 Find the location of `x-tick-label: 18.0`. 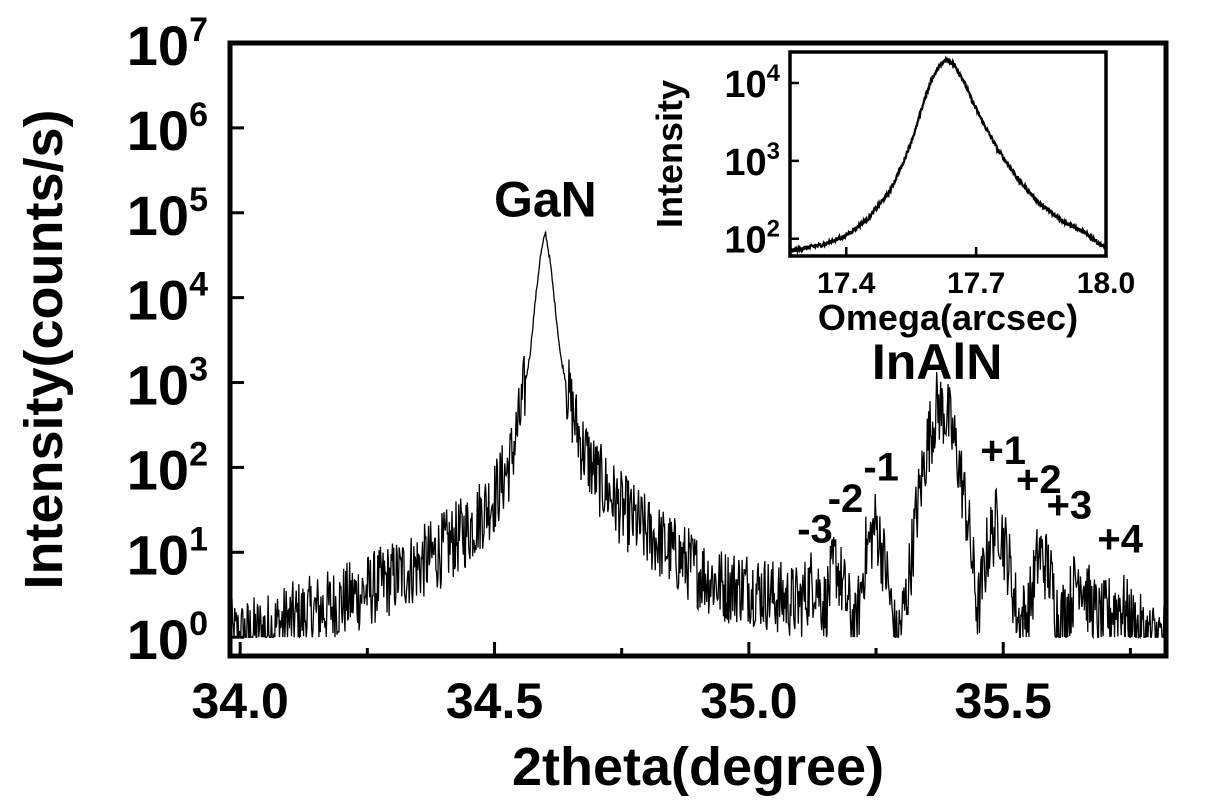

x-tick-label: 18.0 is located at coordinates (1106, 283).